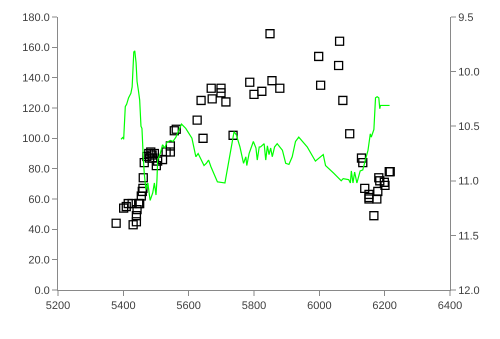  Describe the element at coordinates (39, 230) in the screenshot. I see `y-tick-label: 40.0` at that location.